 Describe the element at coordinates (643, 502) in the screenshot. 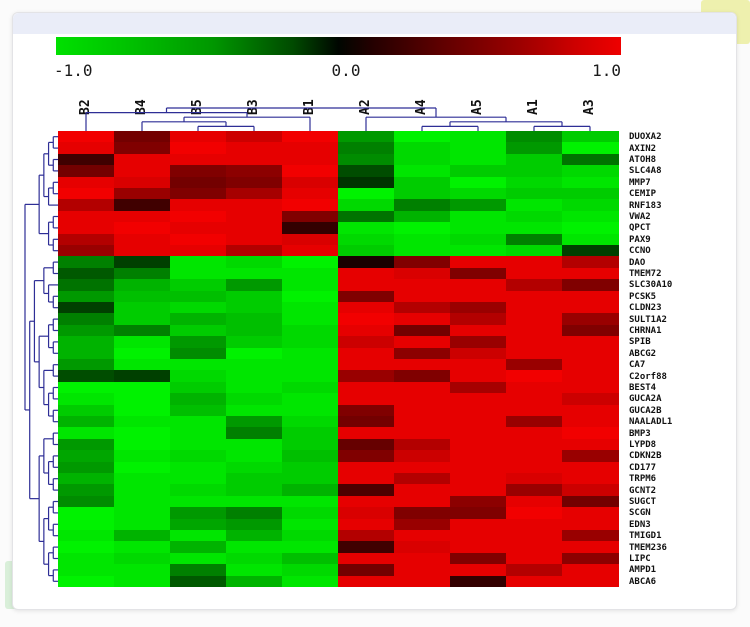

I see `gene-label: SUGCT` at that location.